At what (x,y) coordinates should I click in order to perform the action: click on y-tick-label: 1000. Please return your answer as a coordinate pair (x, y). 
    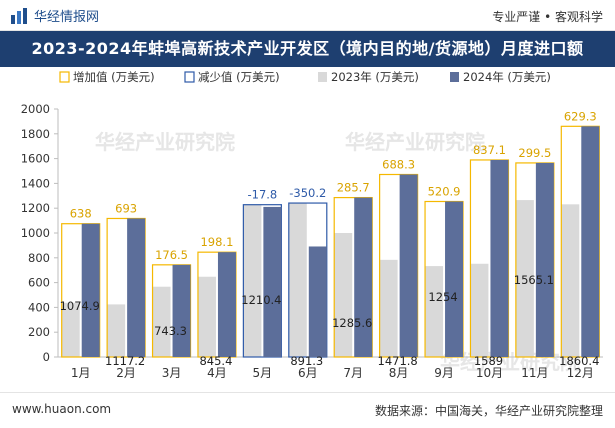
    Looking at the image, I should click on (35, 233).